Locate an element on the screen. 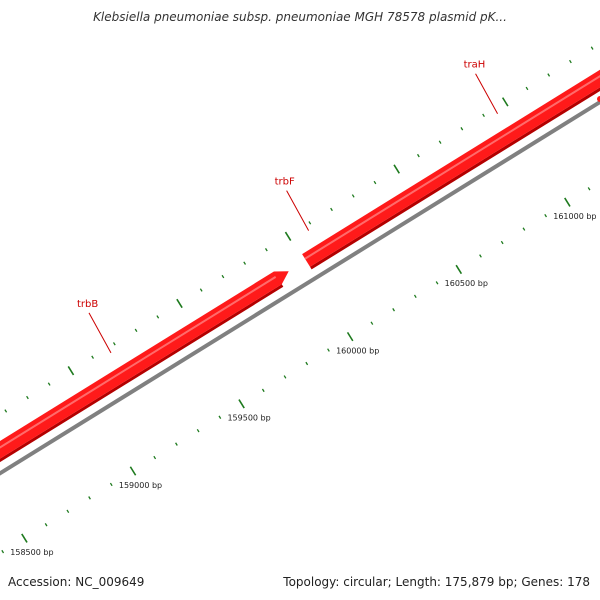 The image size is (600, 600). gene-highlight is located at coordinates (138, 362).